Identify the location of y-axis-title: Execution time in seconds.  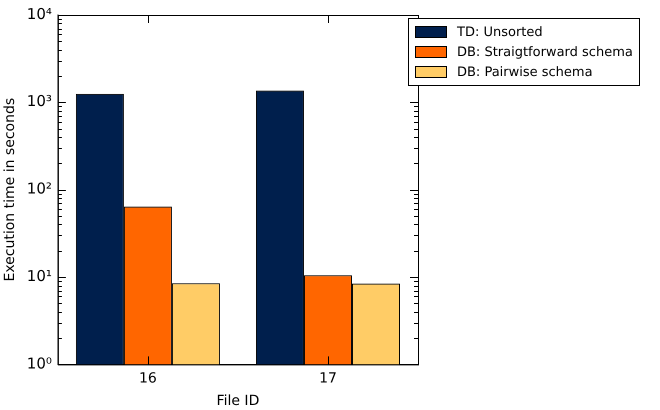
(10, 190).